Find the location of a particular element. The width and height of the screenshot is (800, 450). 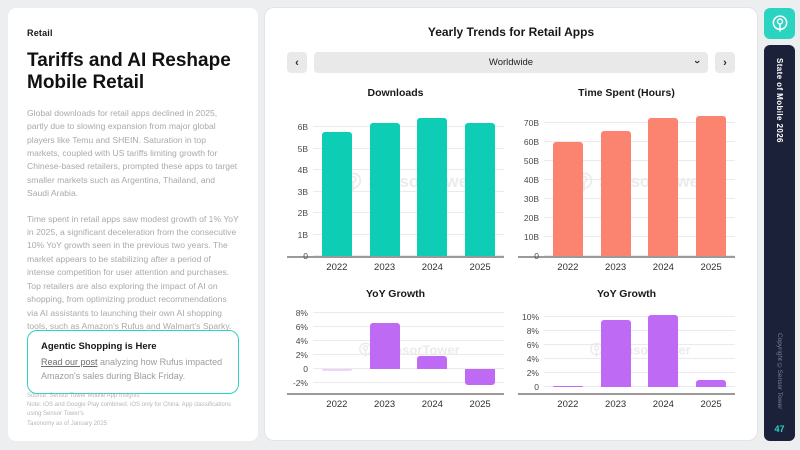

chevron-down-icon: › is located at coordinates (697, 62).